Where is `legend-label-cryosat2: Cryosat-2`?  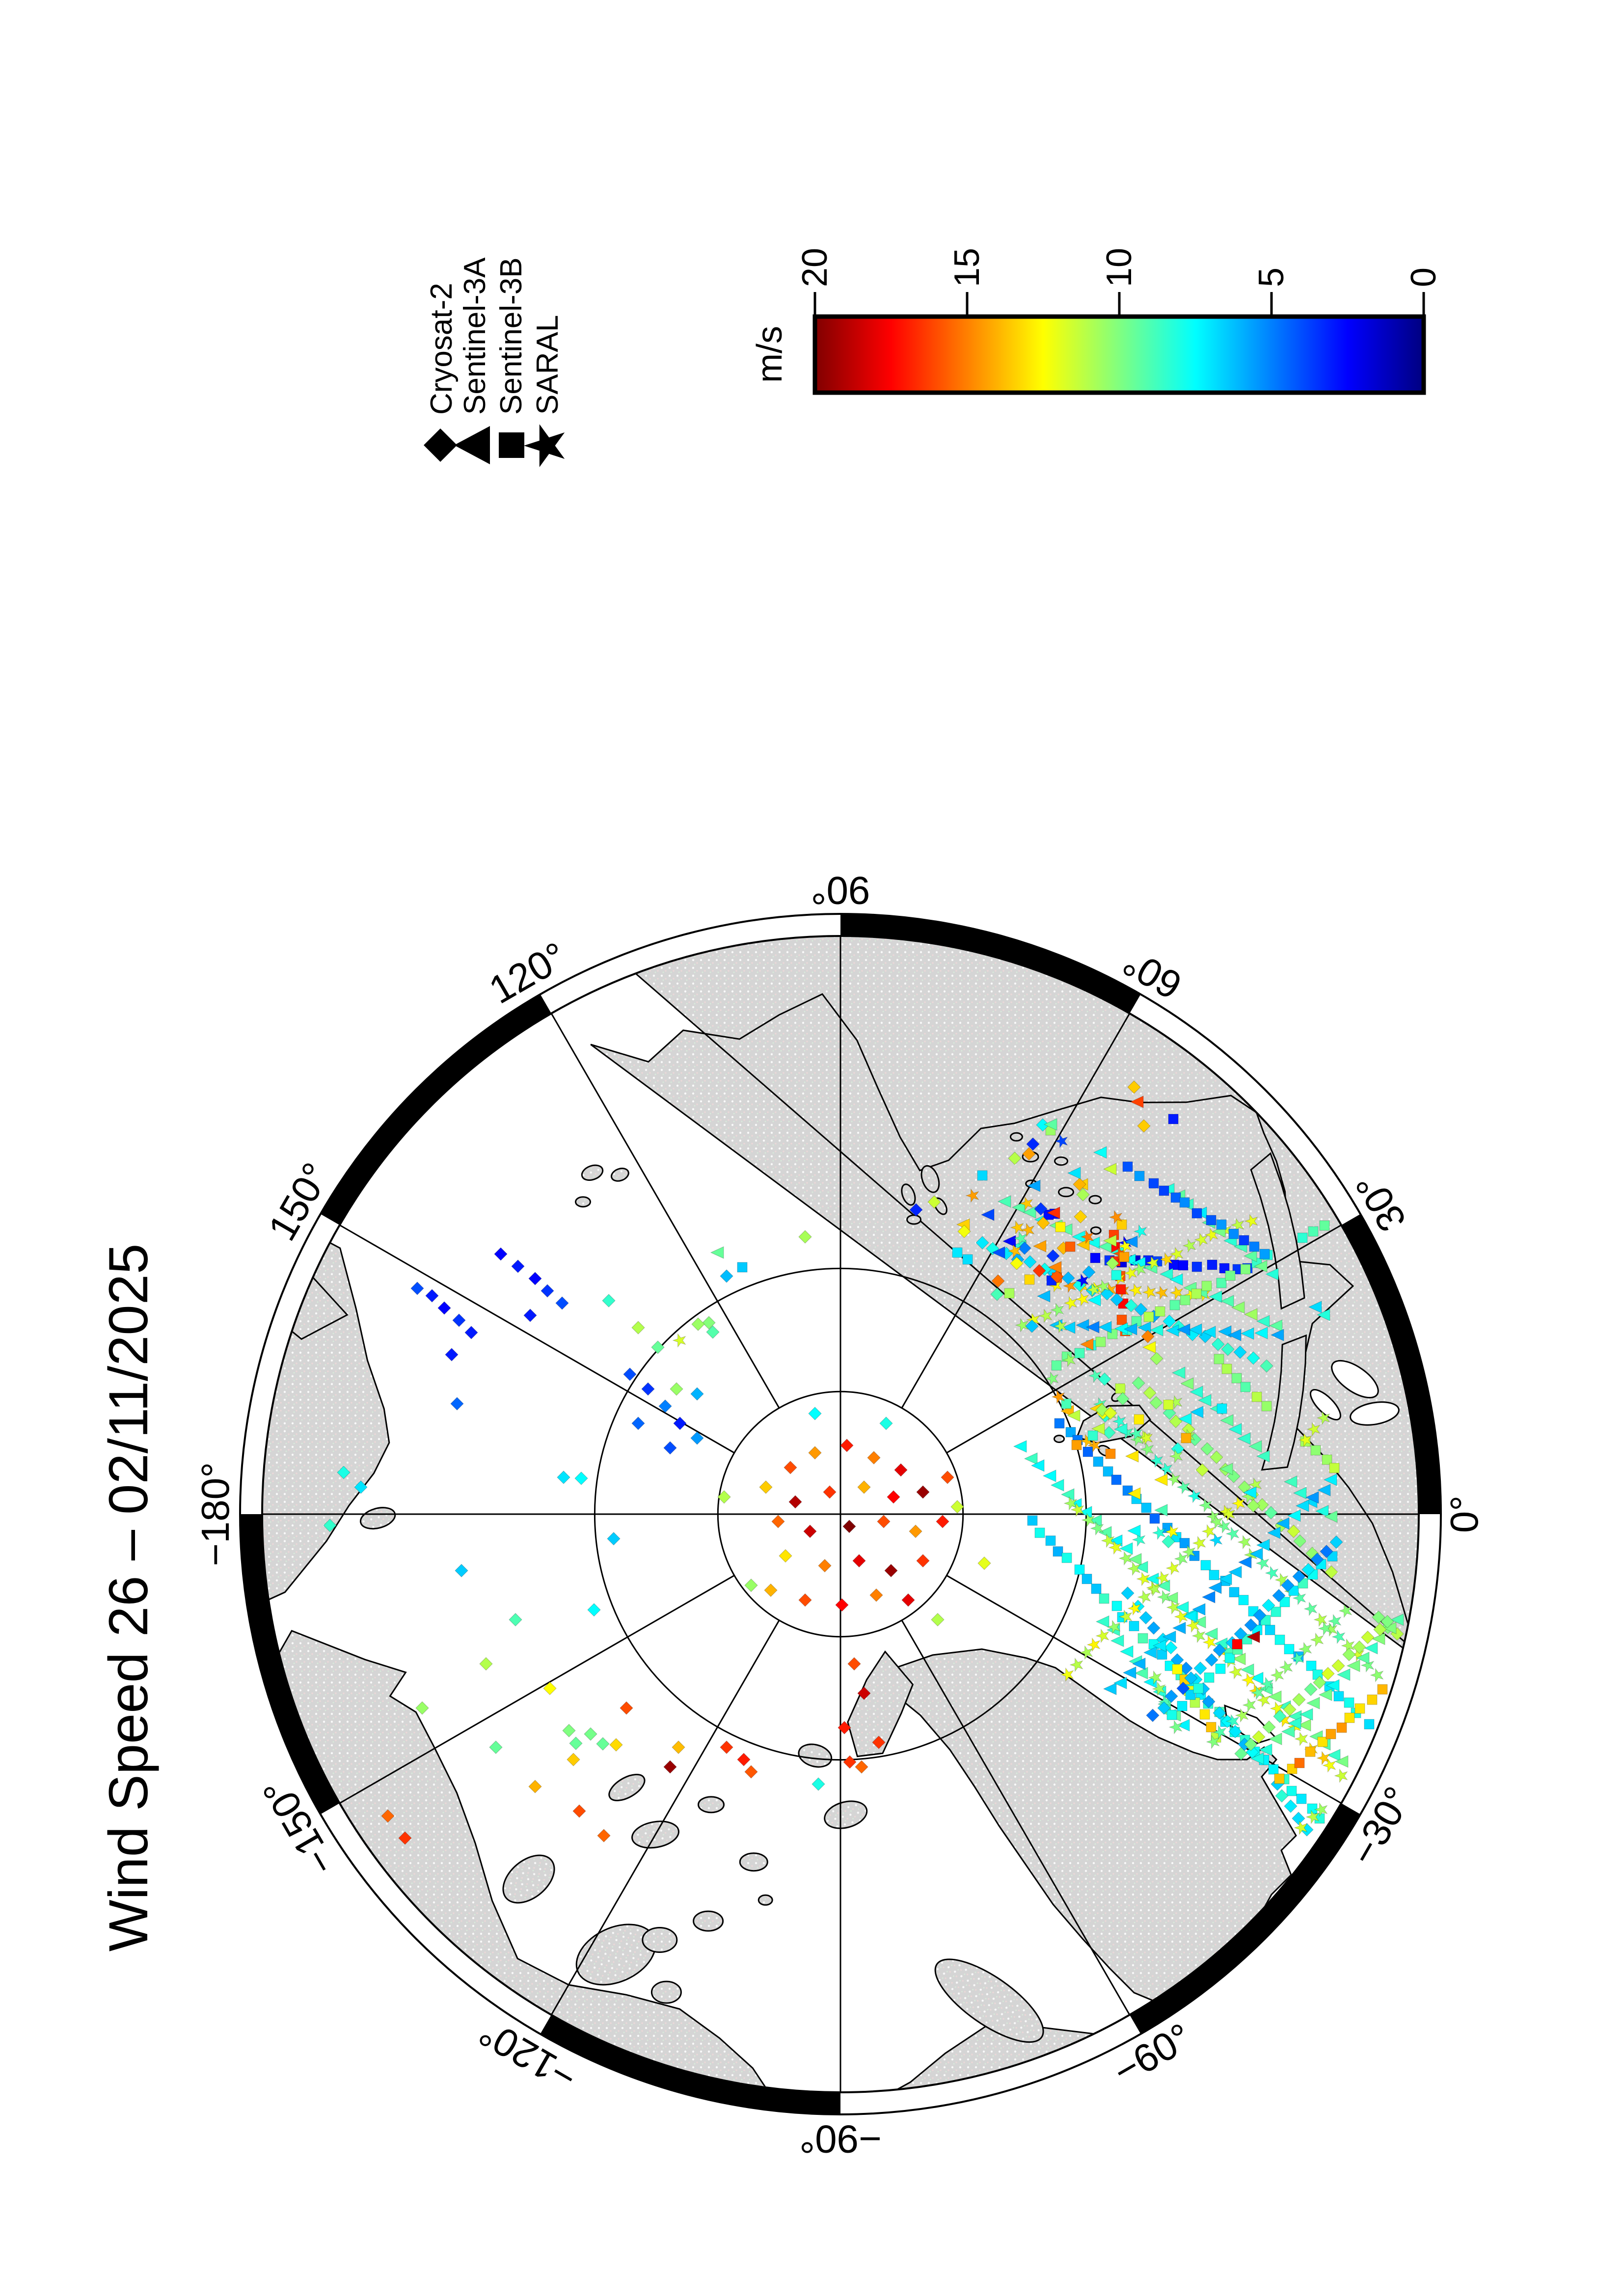
legend-label-cryosat2: Cryosat-2 is located at coordinates (442, 349).